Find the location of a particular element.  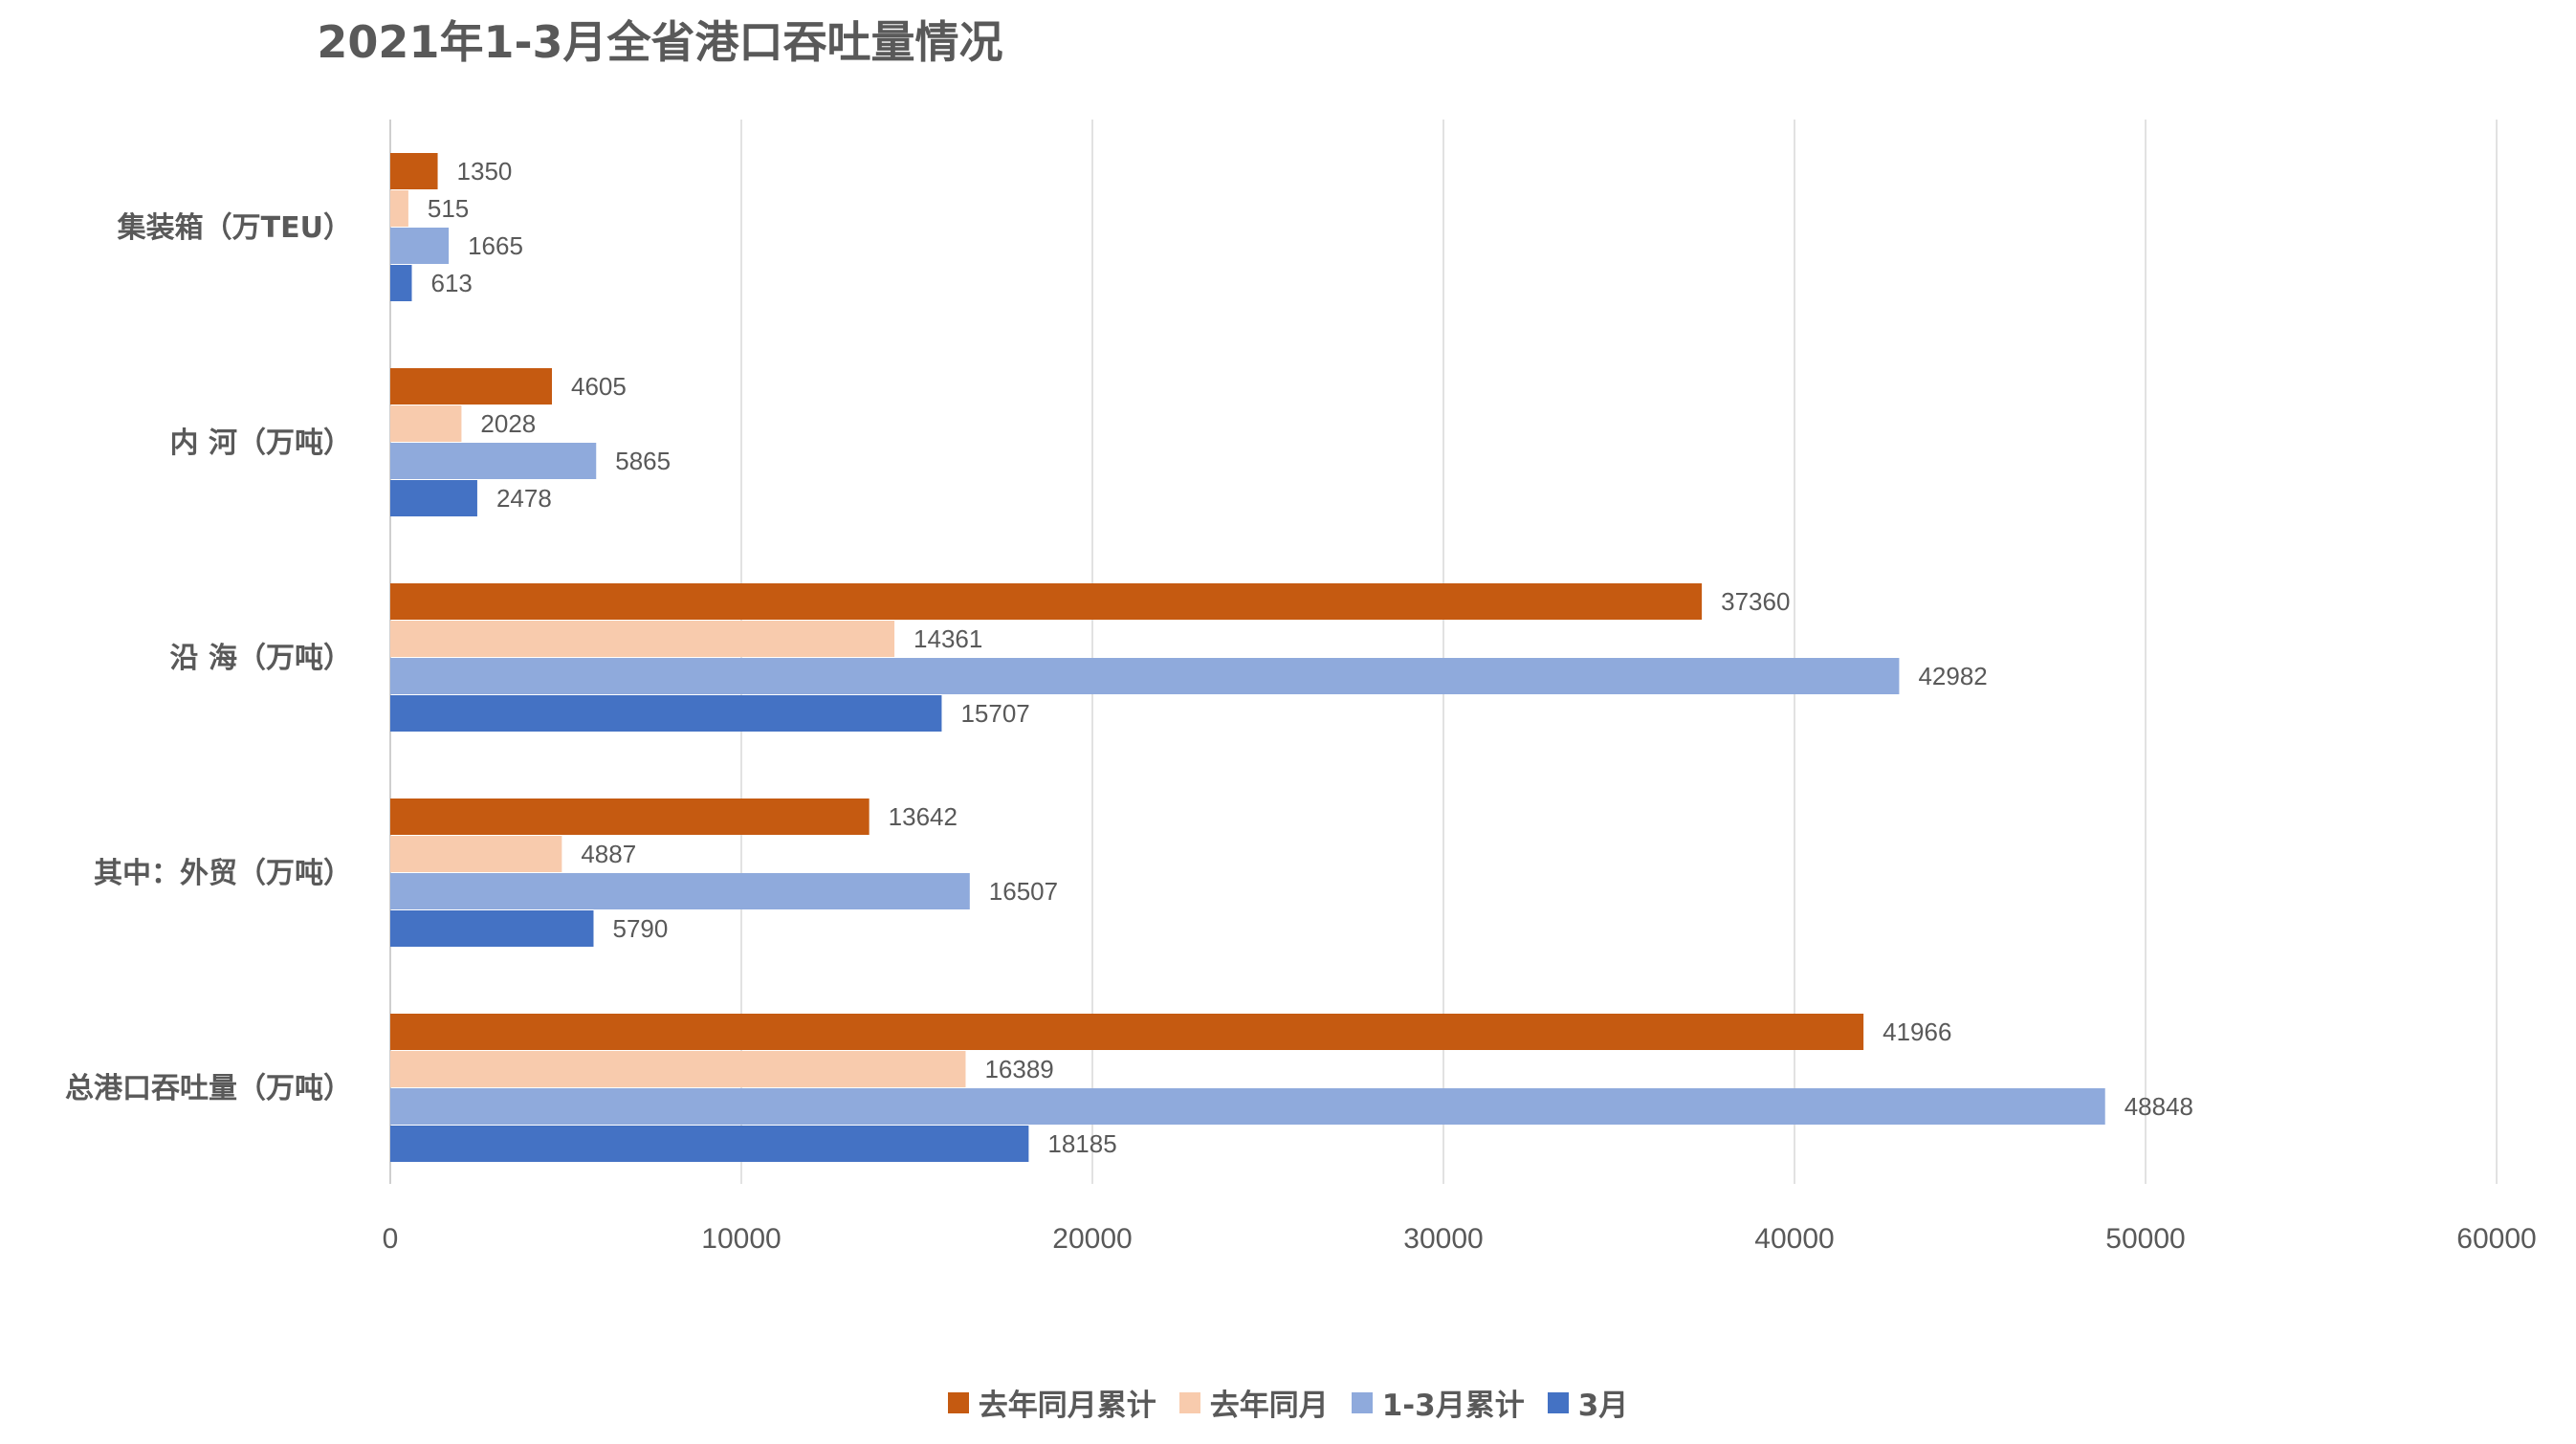

legend-item: 去年同月累计 is located at coordinates (1052, 1402).